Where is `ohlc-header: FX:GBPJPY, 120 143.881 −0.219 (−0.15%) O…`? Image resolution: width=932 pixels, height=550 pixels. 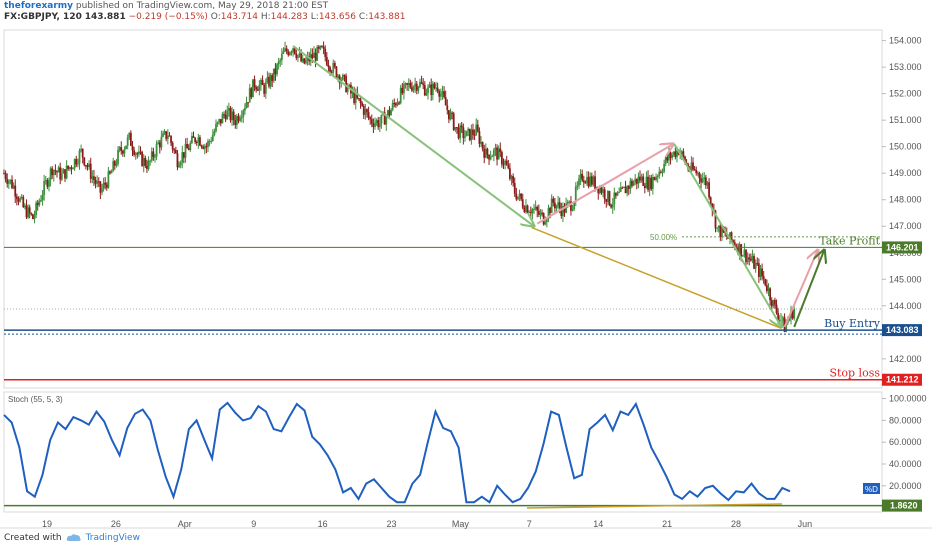
ohlc-header: FX:GBPJPY, 120 143.881 −0.219 (−0.15%) O… is located at coordinates (204, 17).